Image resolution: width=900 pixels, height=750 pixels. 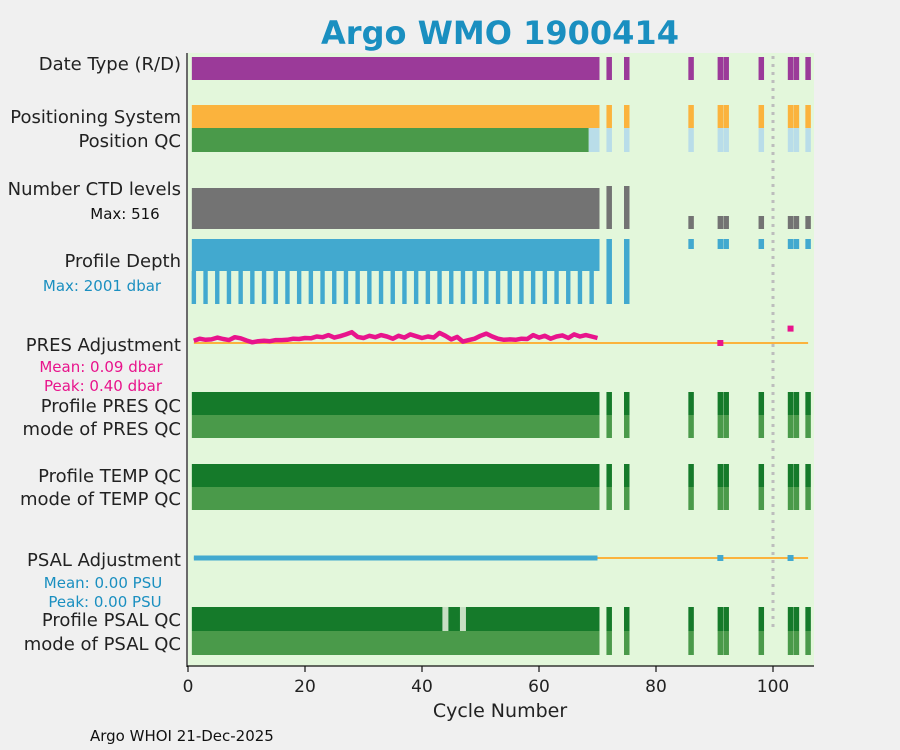 What do you see at coordinates (111, 406) in the screenshot?
I see `row-label-profile-pres-qc: Profile PRES QC` at bounding box center [111, 406].